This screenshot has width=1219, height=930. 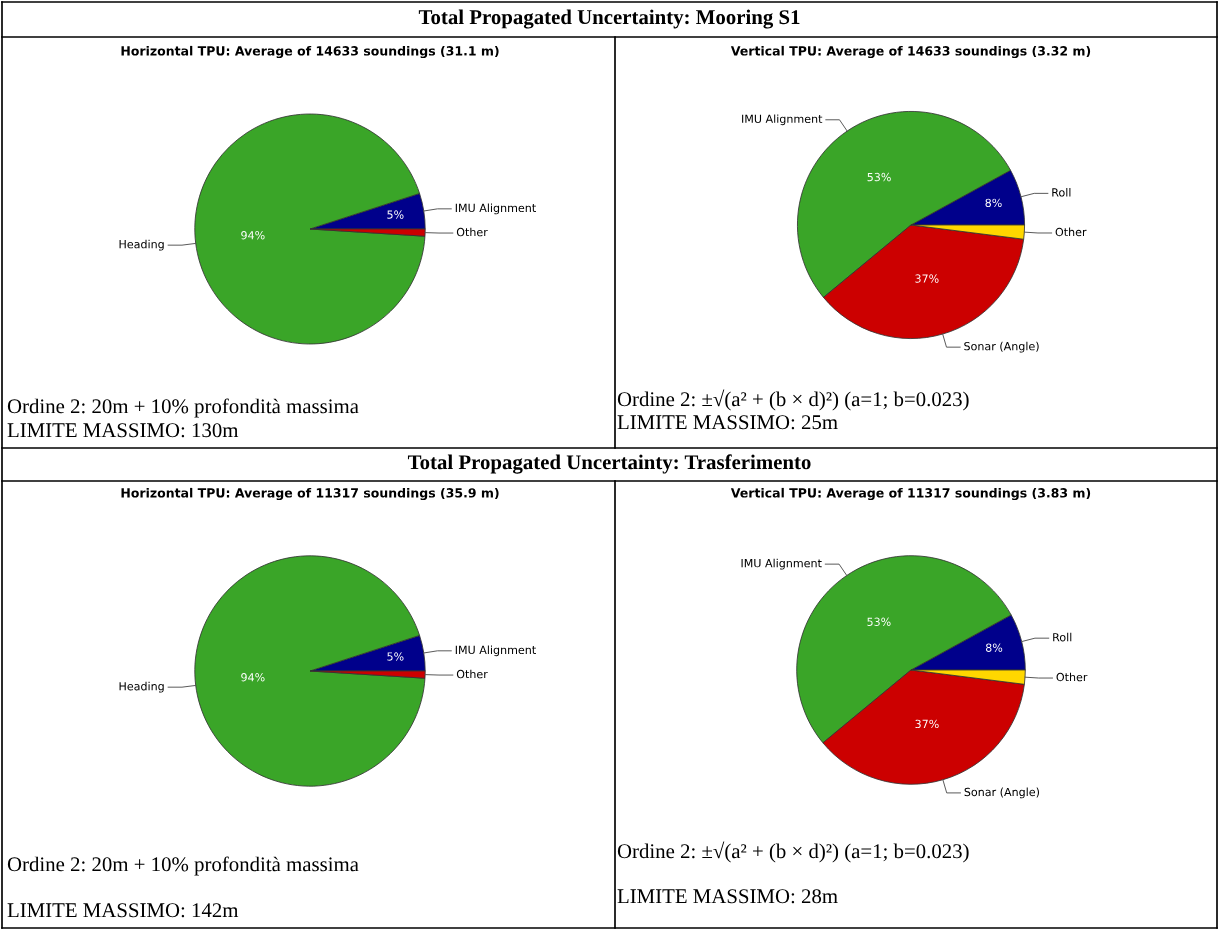 I want to click on chart-title: Horizontal TPU: Average of 14633 soundings (31.1 m), so click(x=310, y=52).